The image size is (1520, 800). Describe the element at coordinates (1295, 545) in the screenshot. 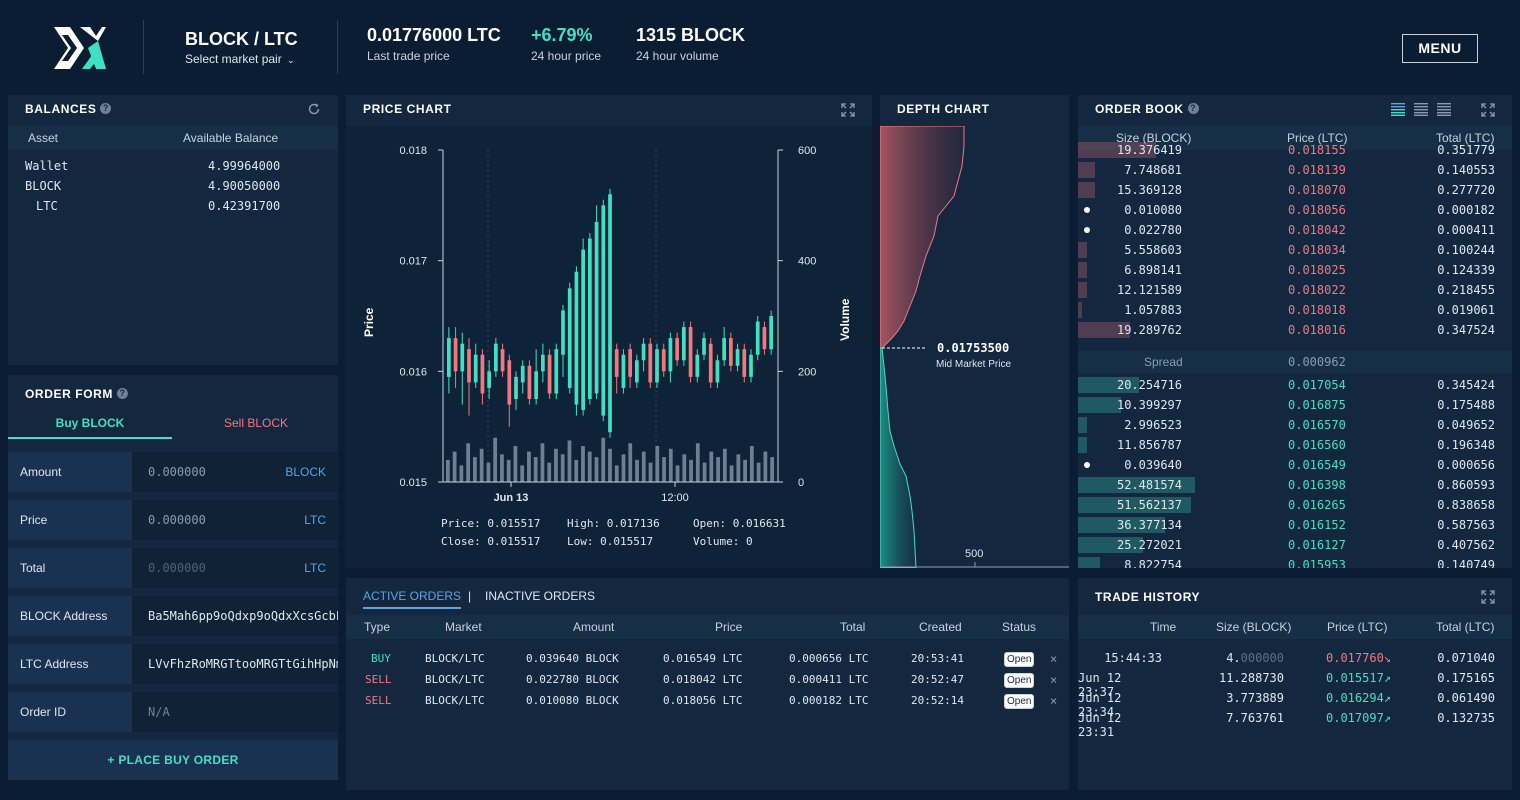

I see `order-book-row: 25.272021 0.016127 0.407562` at that location.